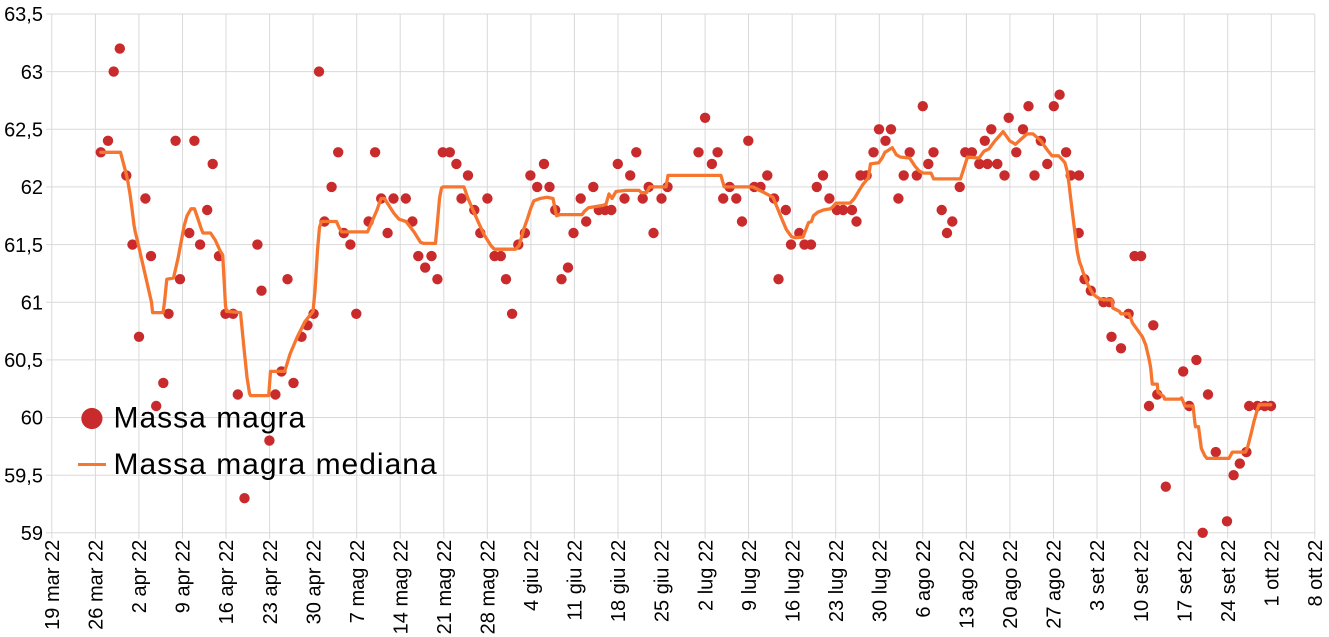 The width and height of the screenshot is (1329, 637). Describe the element at coordinates (97, 585) in the screenshot. I see `svg-text: 26 mar 22` at that location.